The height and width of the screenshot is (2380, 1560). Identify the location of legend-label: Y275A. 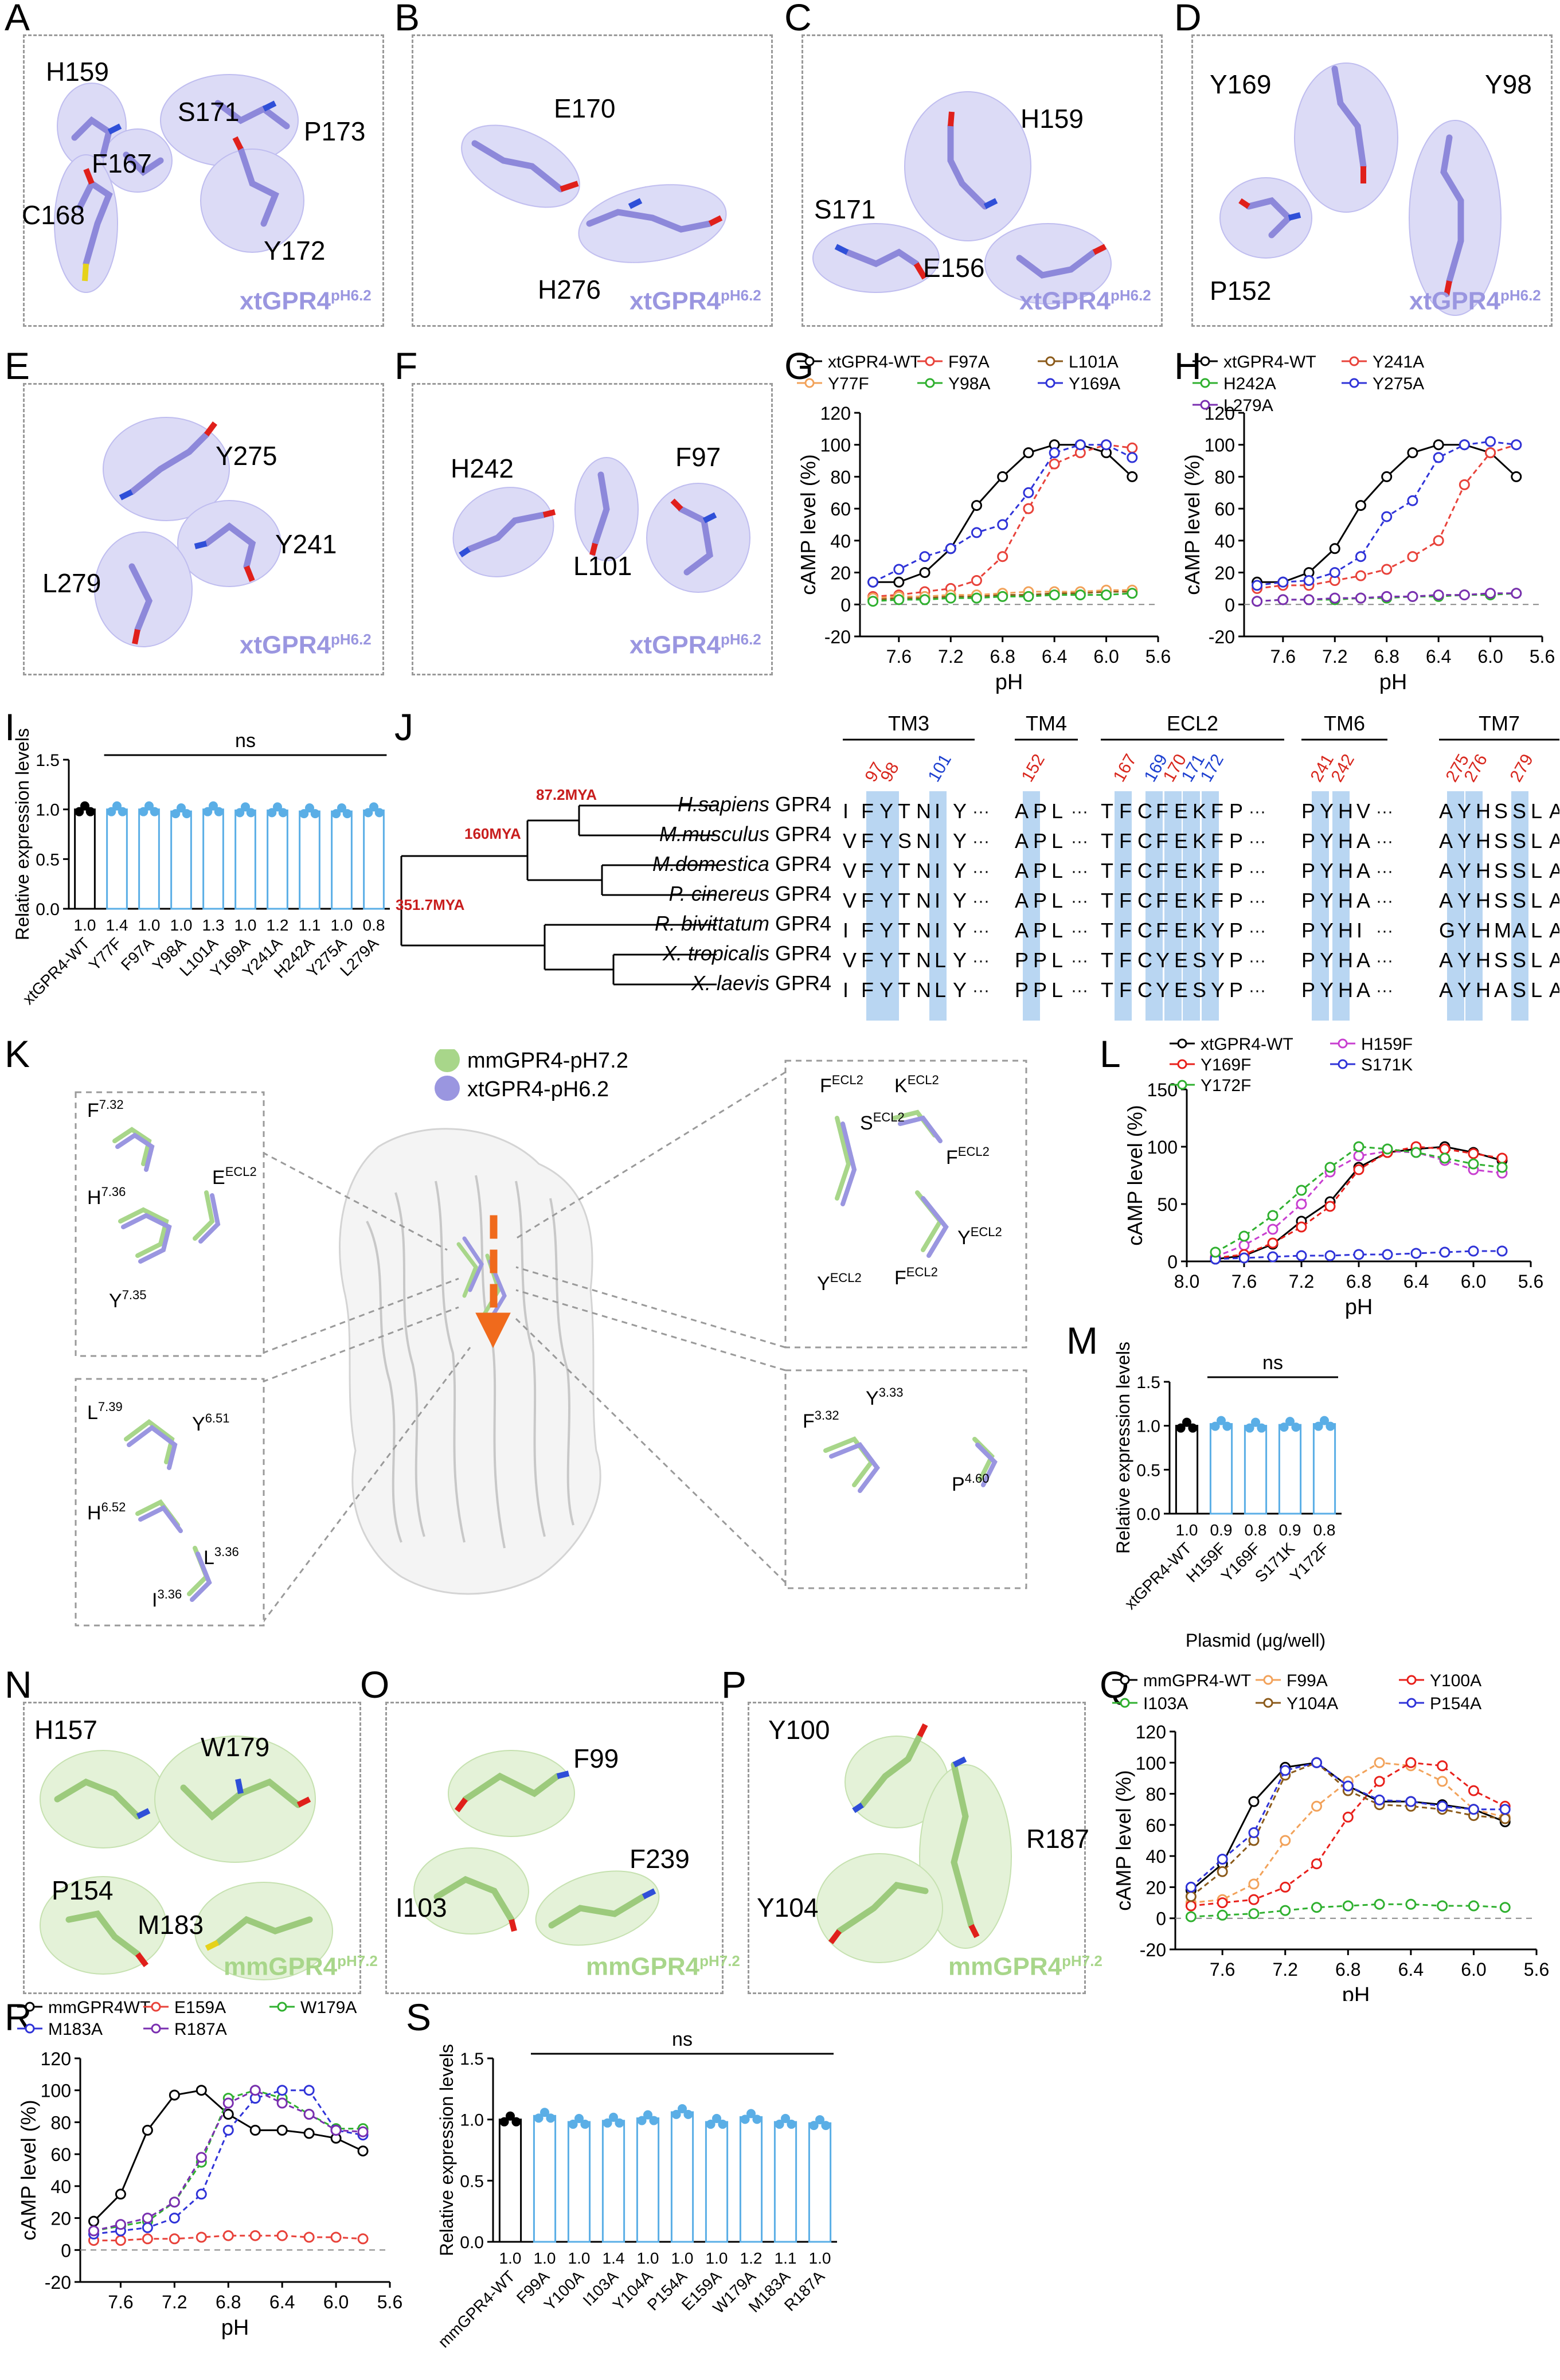
(1399, 384).